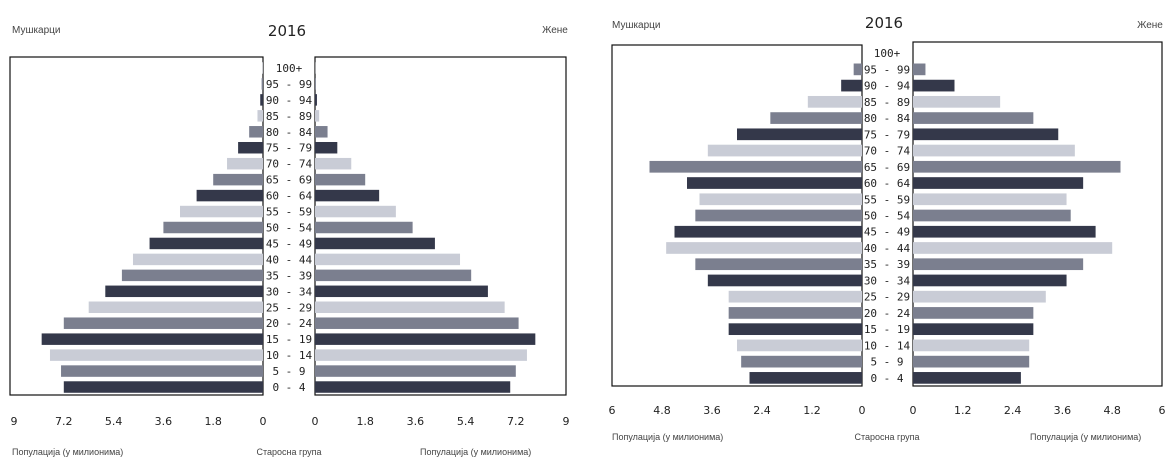 The width and height of the screenshot is (1170, 462). What do you see at coordinates (516, 421) in the screenshot?
I see `x-tick-label-right: 7.2` at bounding box center [516, 421].